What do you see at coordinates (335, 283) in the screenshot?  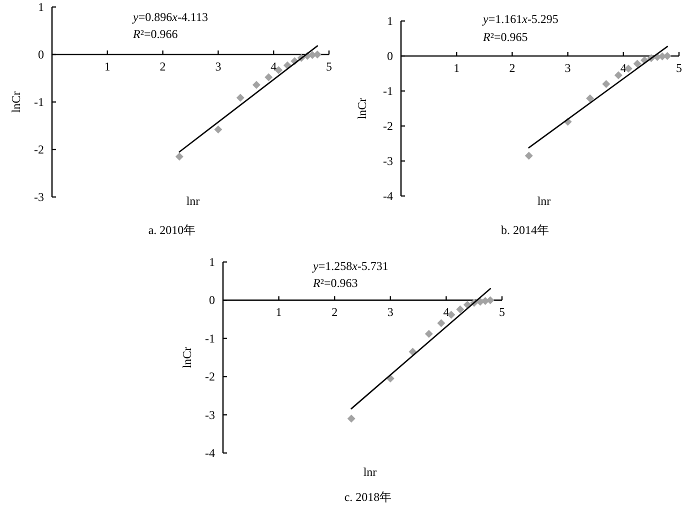 I see `annotation: R²=0.963` at bounding box center [335, 283].